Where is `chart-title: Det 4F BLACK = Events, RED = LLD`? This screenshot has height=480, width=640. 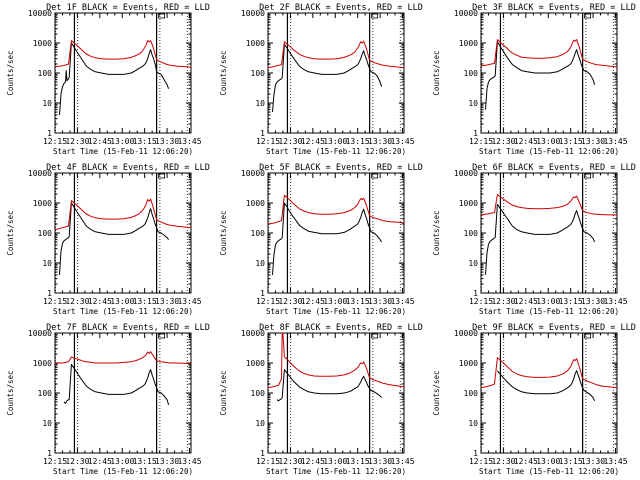 chart-title: Det 4F BLACK = Events, RED = LLD is located at coordinates (128, 168).